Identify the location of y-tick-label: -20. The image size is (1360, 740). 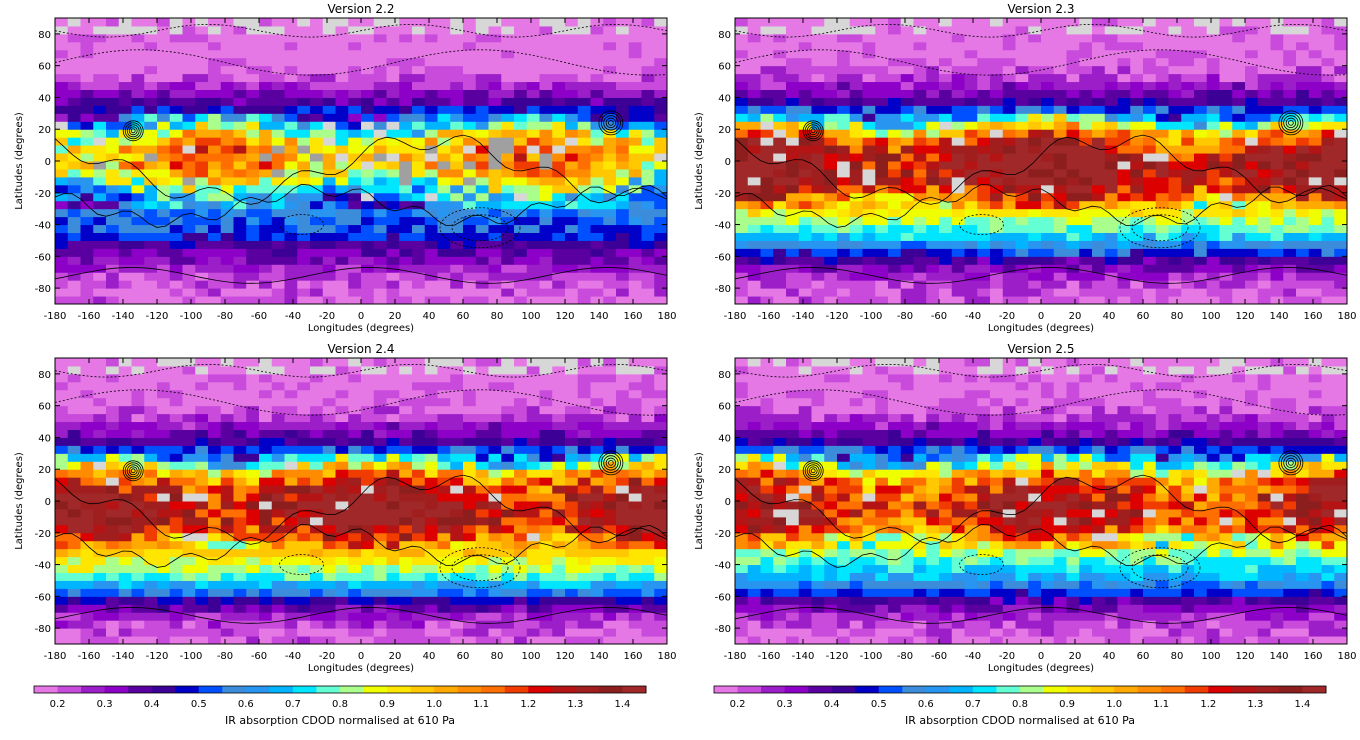
(723, 194).